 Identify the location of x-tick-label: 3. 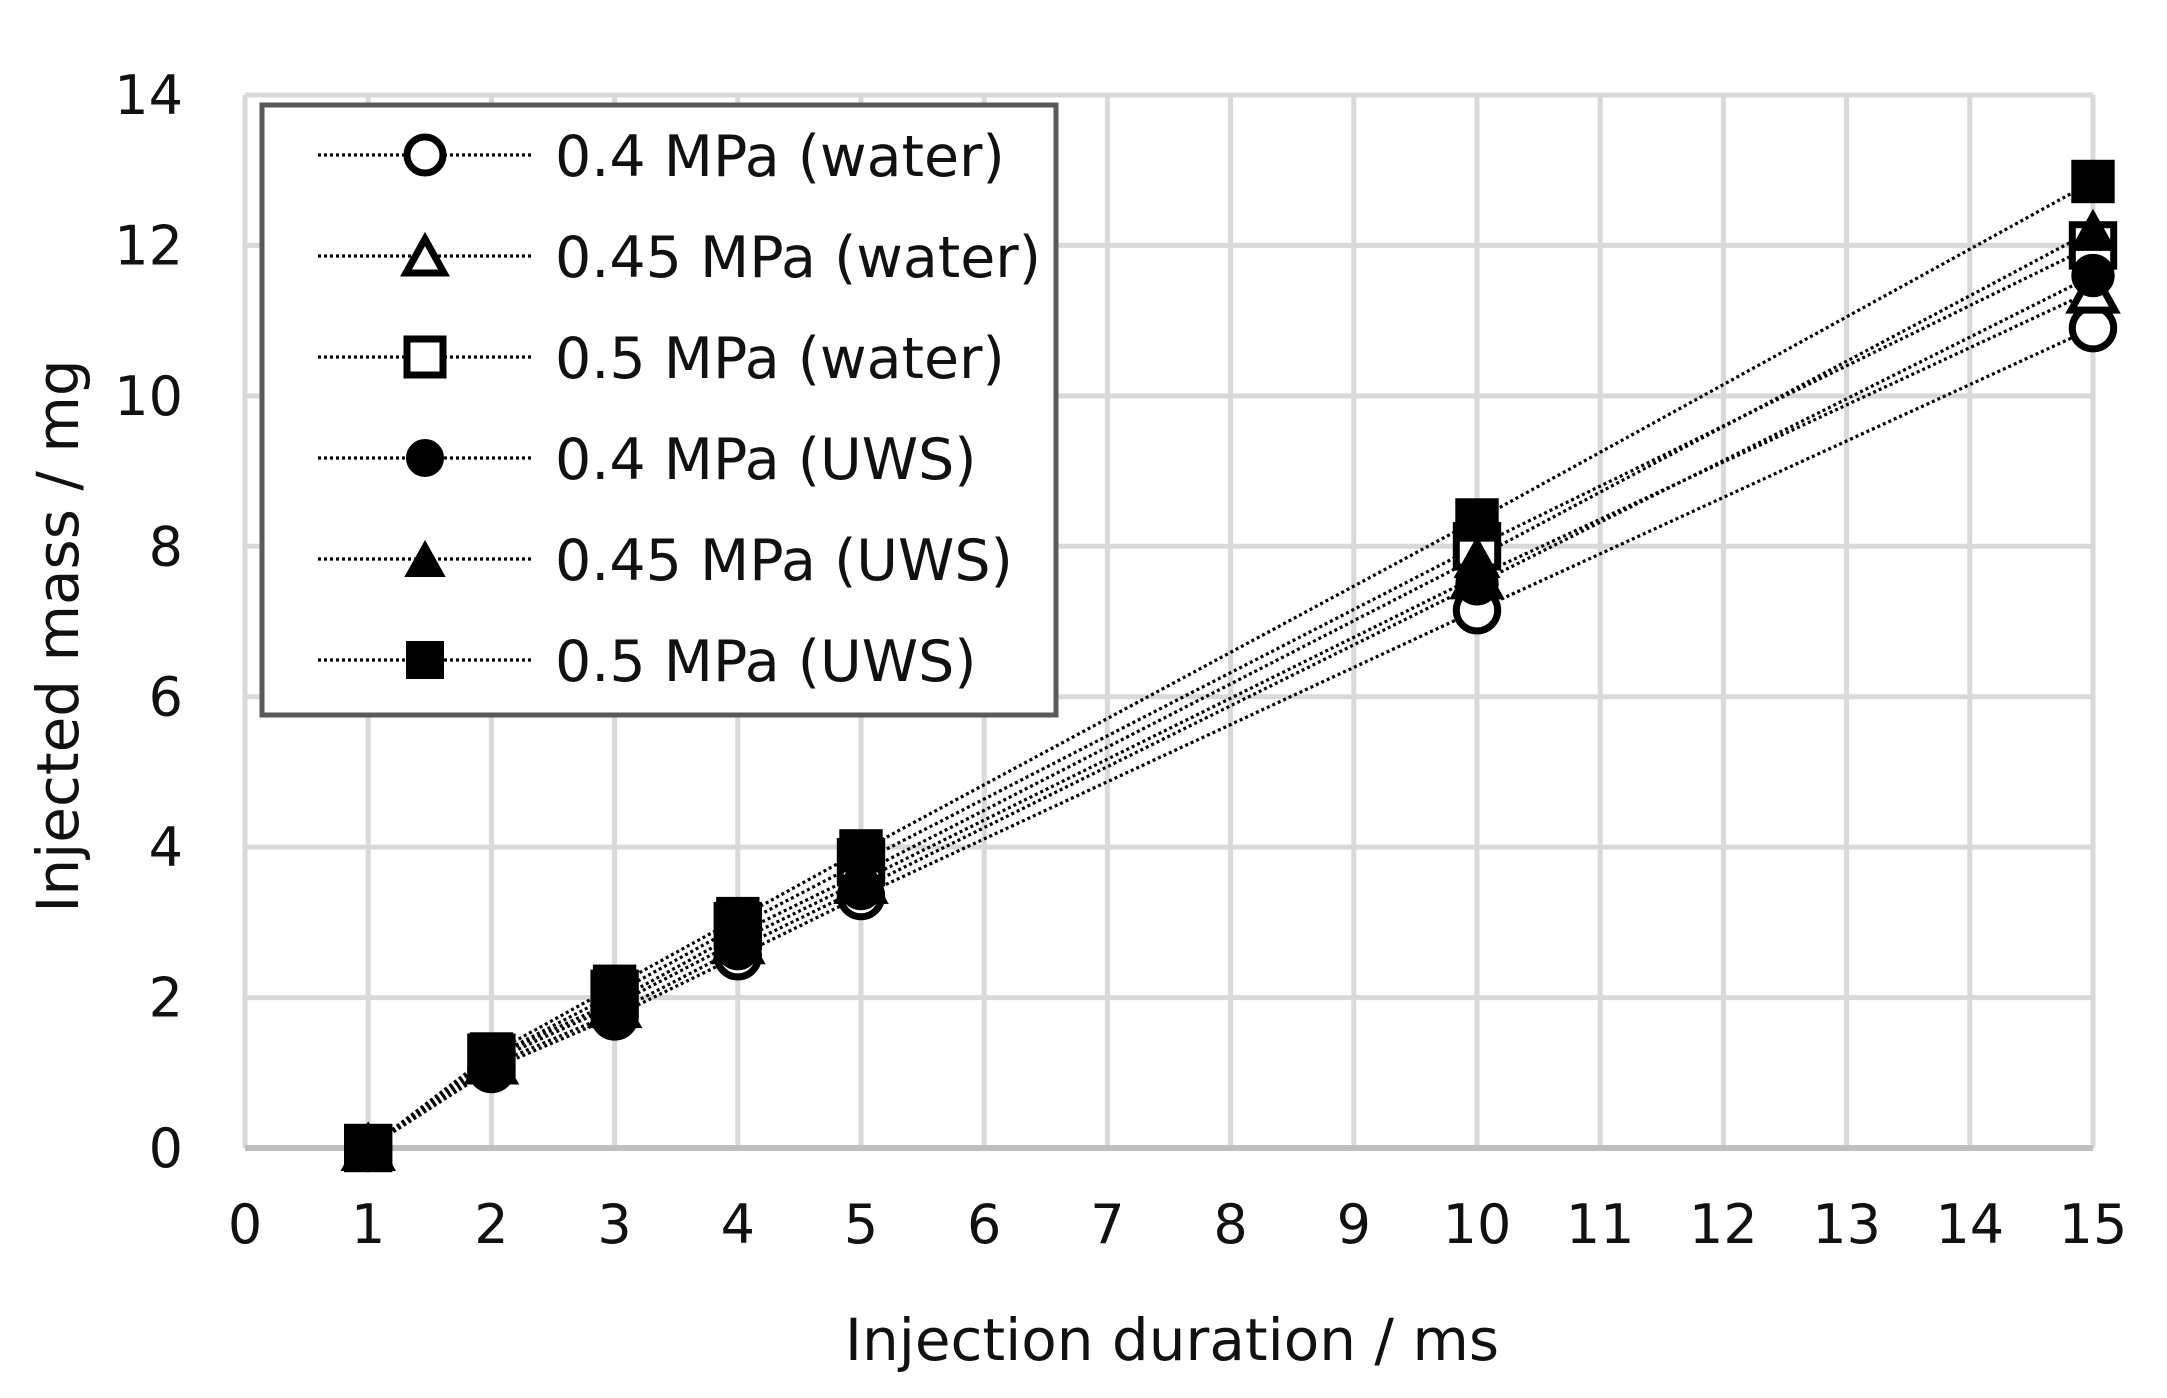
(614, 1224).